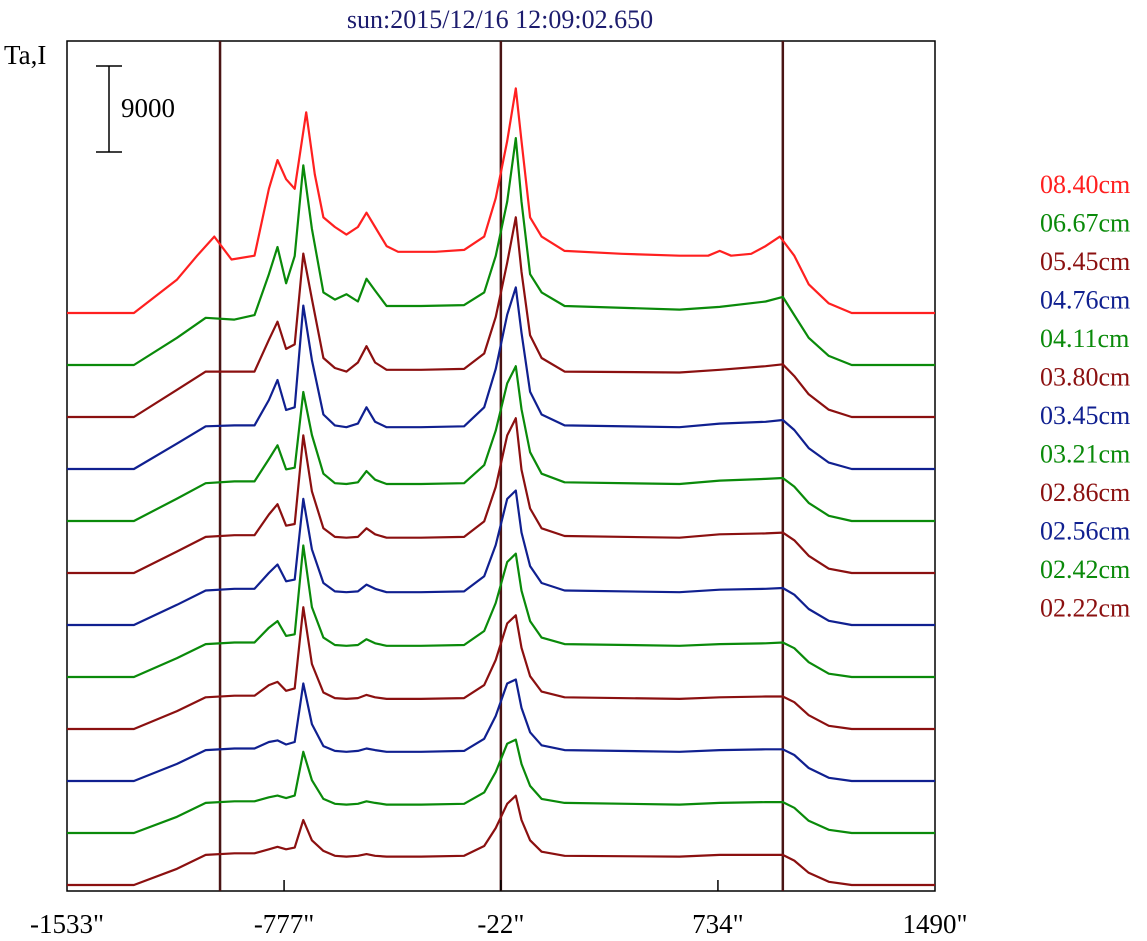 The height and width of the screenshot is (941, 1147). Describe the element at coordinates (1085, 377) in the screenshot. I see `legend-entry-5: 03.80cm` at that location.